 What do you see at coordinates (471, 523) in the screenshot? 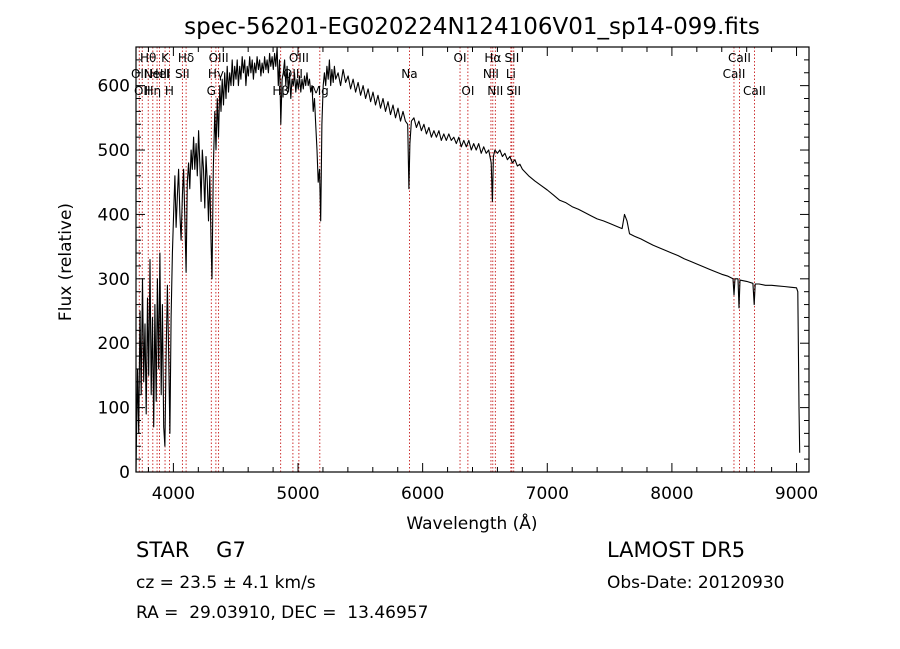
I see `x-axis-label: Wavelength (Å)` at bounding box center [471, 523].